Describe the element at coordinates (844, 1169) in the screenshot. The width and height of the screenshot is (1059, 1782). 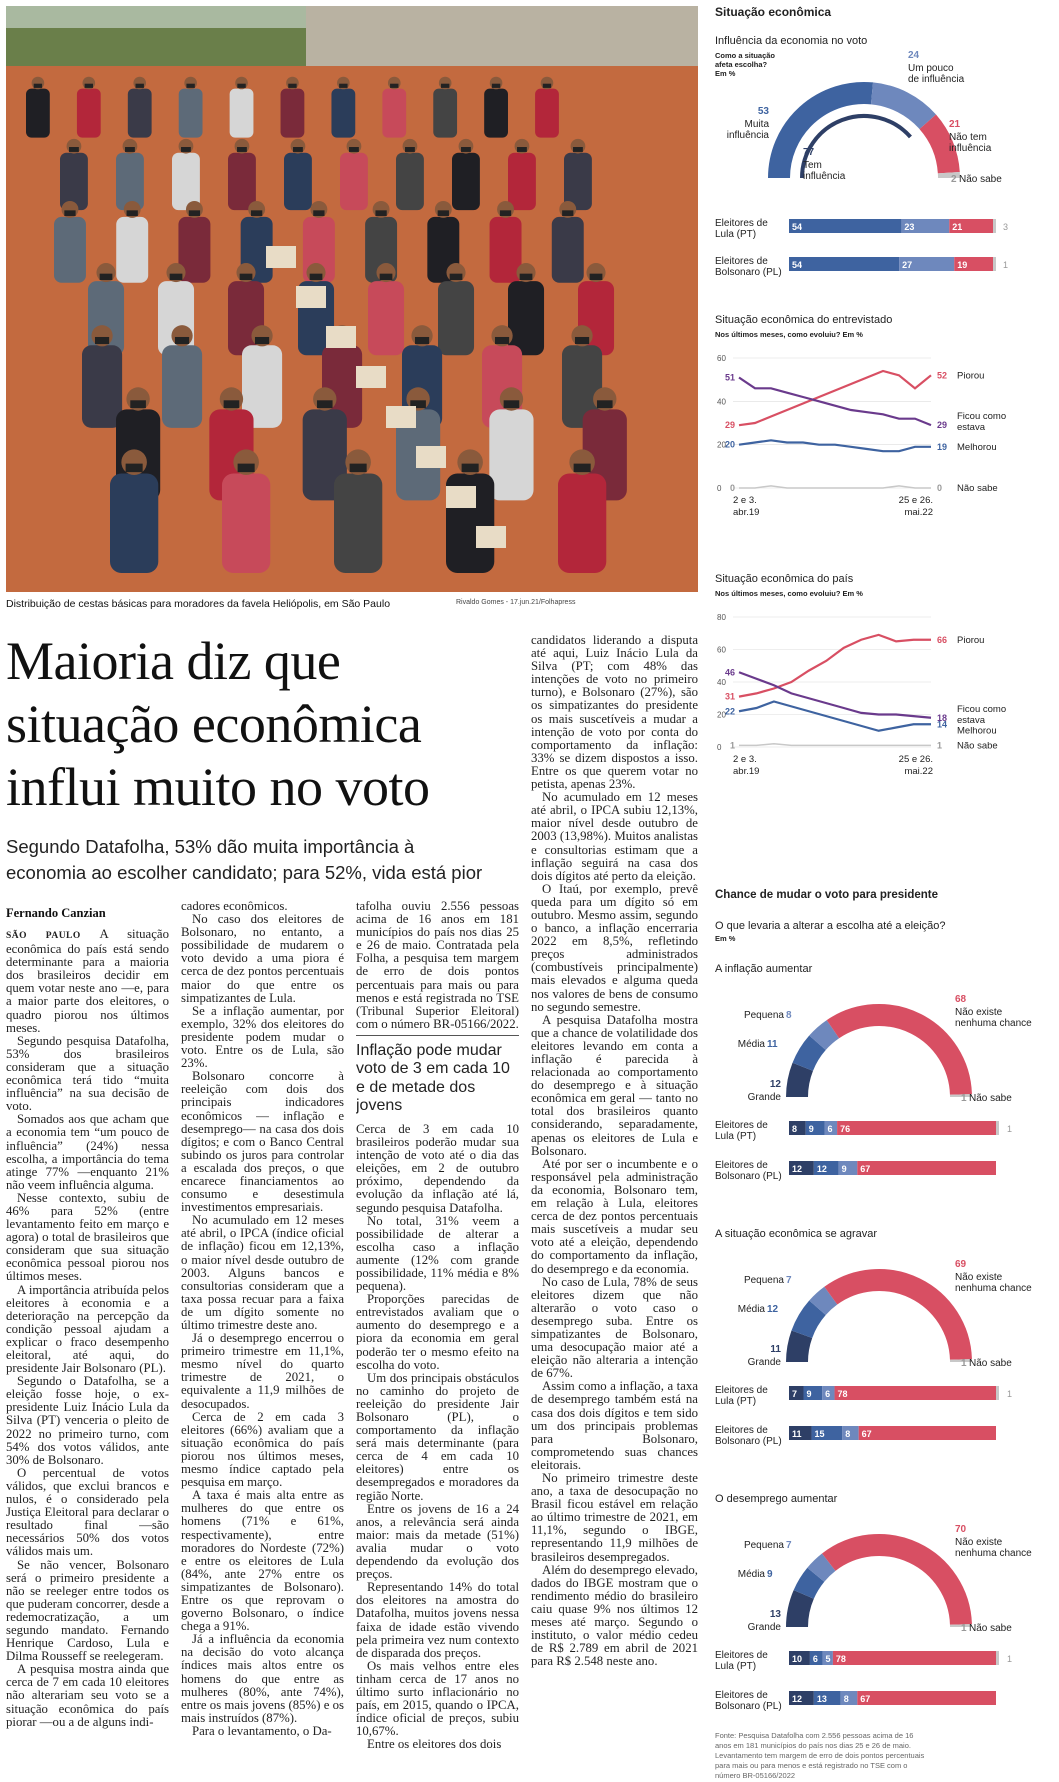
I see `stacked-bar-value: 9` at that location.